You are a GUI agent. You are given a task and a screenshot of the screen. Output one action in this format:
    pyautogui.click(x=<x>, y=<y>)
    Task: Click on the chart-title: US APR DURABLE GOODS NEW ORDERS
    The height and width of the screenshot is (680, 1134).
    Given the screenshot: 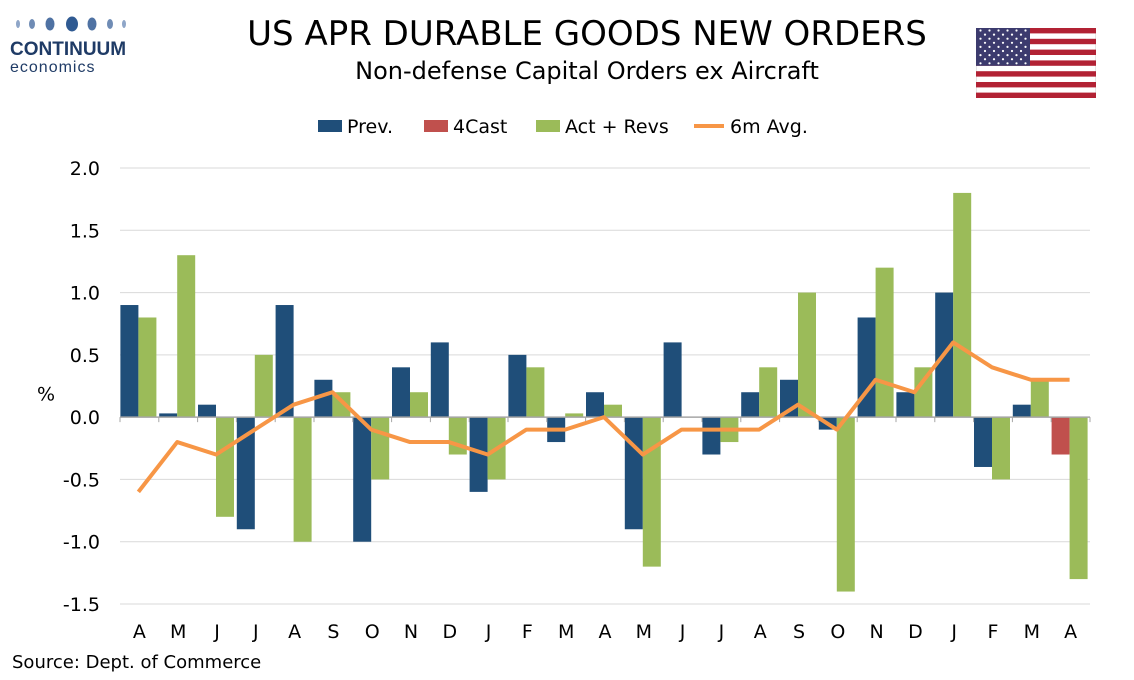 What is the action you would take?
    pyautogui.click(x=587, y=34)
    